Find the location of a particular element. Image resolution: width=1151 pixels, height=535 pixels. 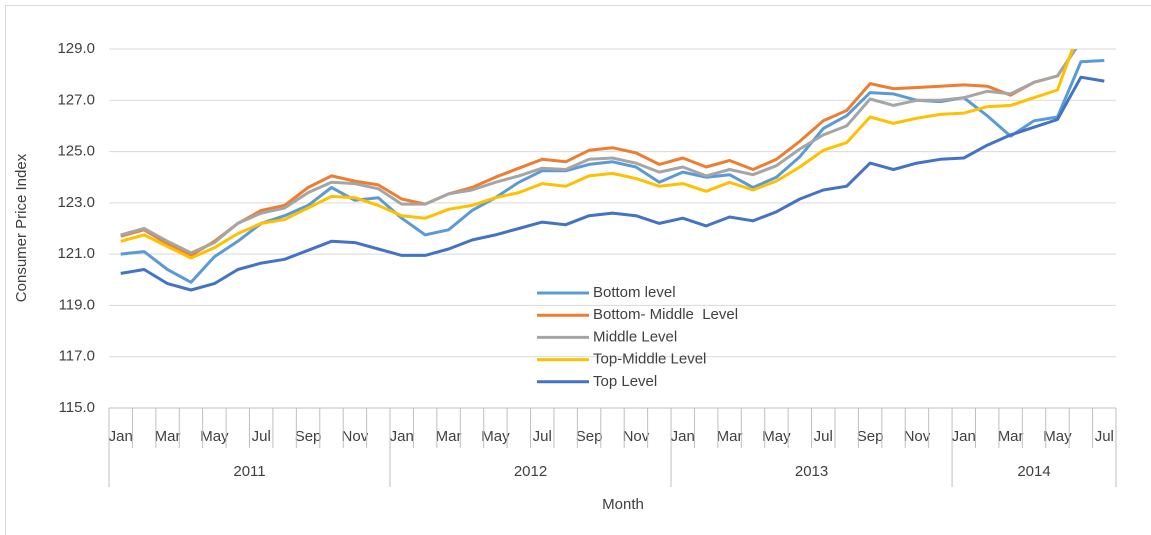

group-label: 2012 is located at coordinates (530, 471).